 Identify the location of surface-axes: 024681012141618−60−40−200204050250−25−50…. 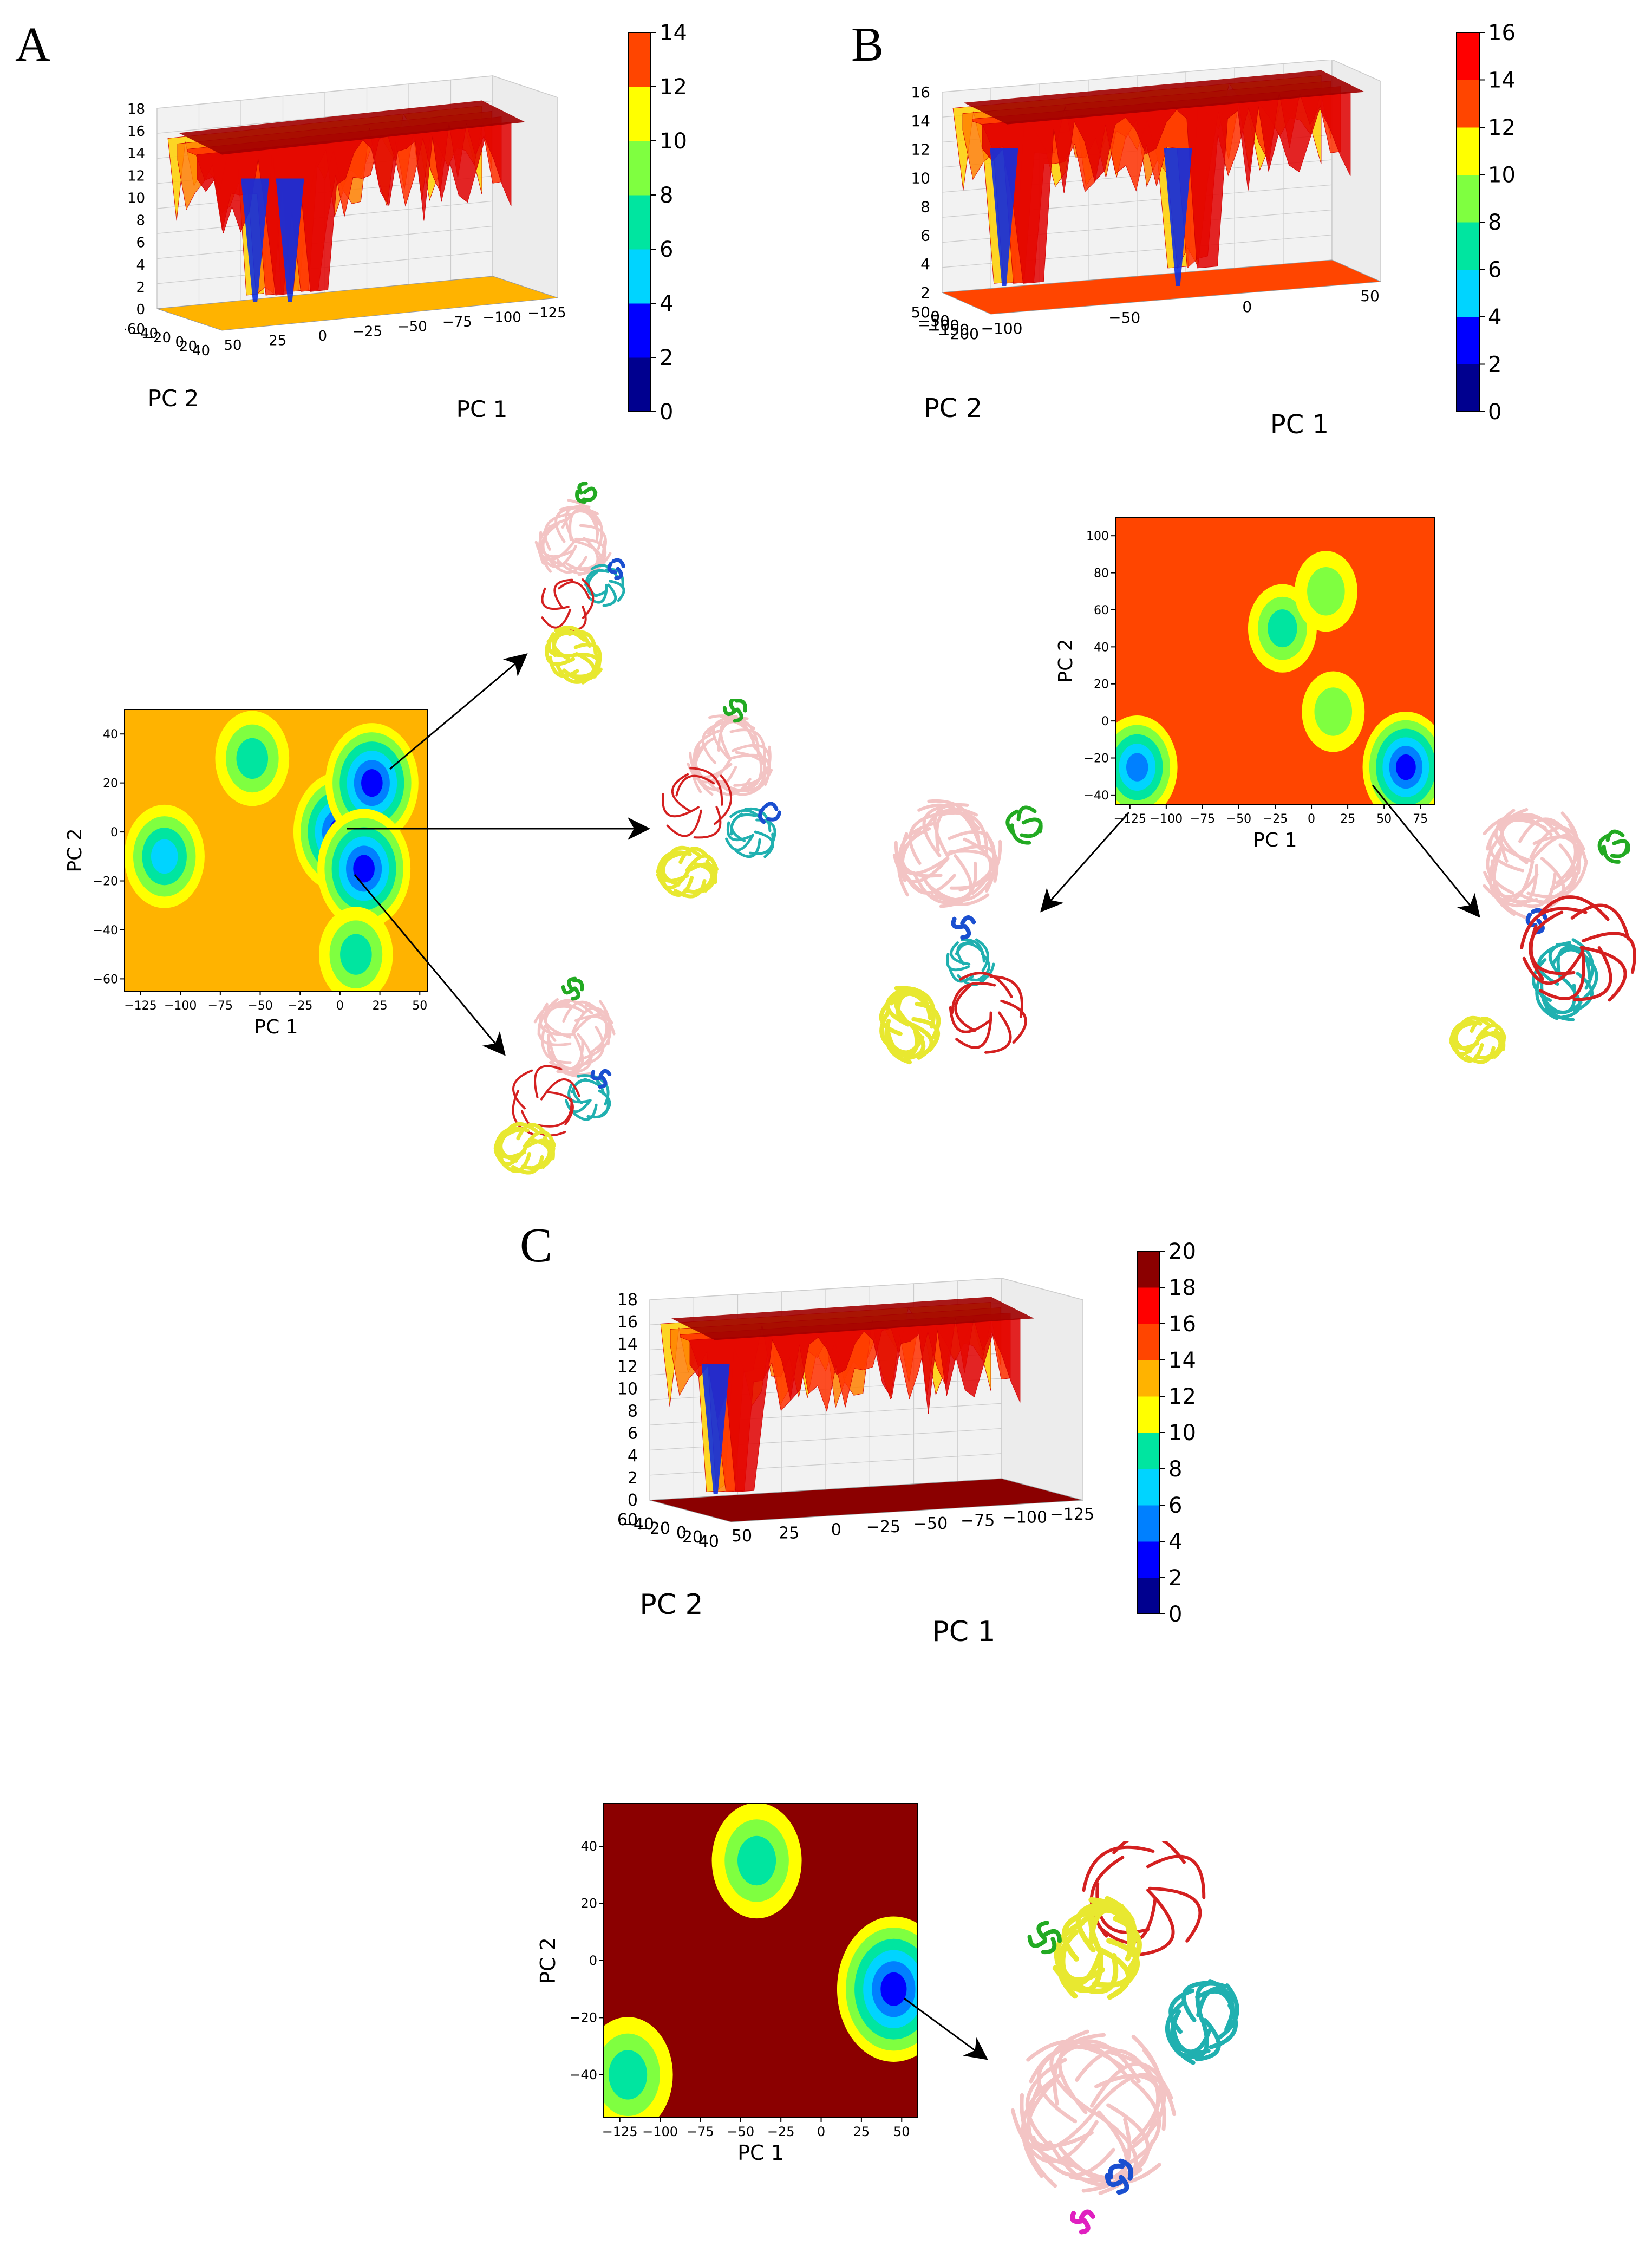
(855, 1462).